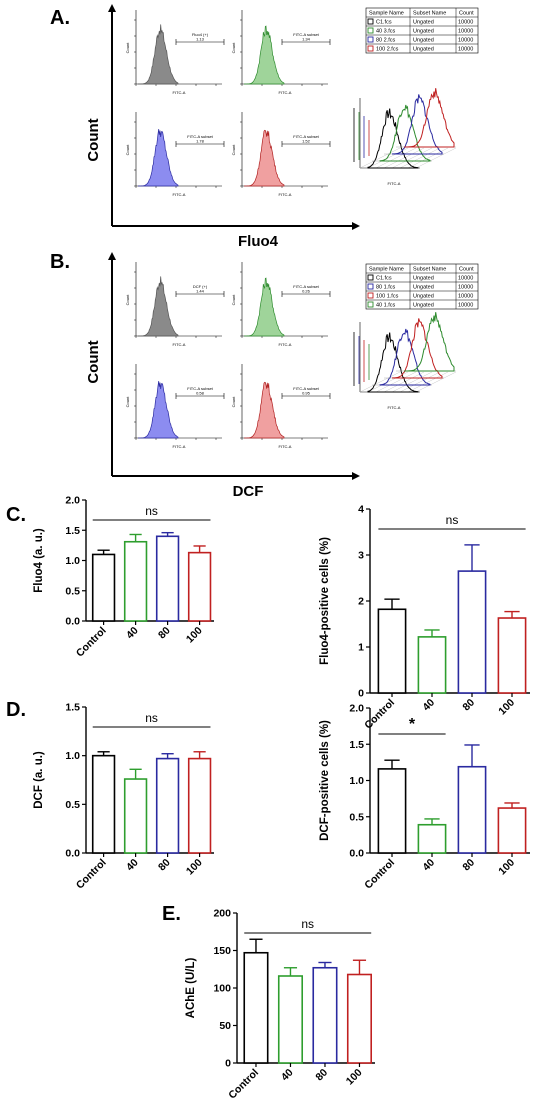 Image resolution: width=550 pixels, height=1117 pixels. What do you see at coordinates (361, 556) in the screenshot?
I see `y-tick-label: 3` at bounding box center [361, 556].